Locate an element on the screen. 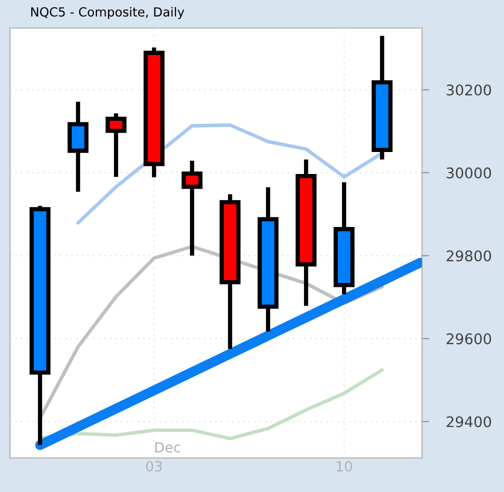 The image size is (504, 492). y-tick-label: 30200 is located at coordinates (469, 90).